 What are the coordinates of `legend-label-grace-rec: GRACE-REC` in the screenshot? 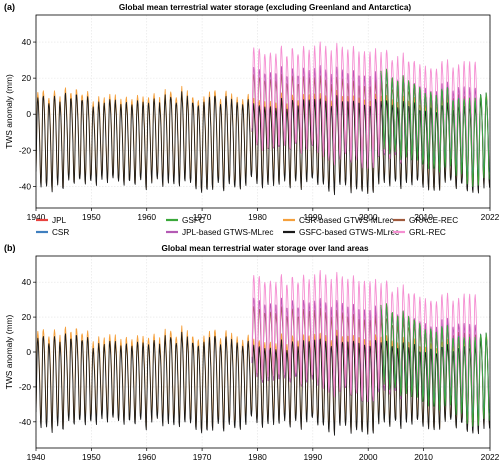 It's located at (433, 220).